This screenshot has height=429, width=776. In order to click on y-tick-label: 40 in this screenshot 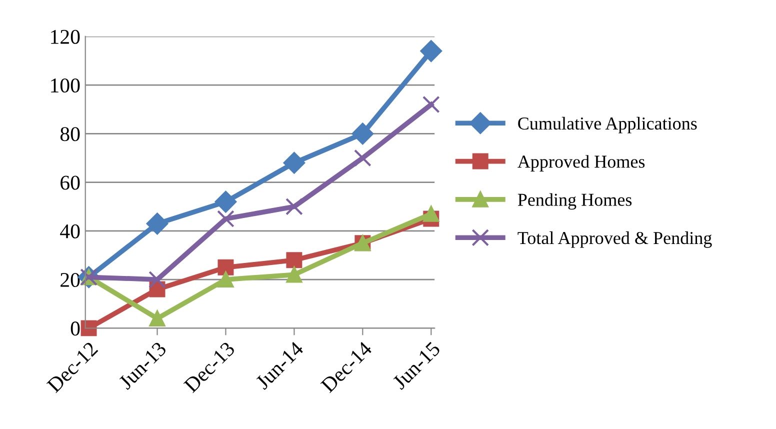, I will do `click(70, 231)`.